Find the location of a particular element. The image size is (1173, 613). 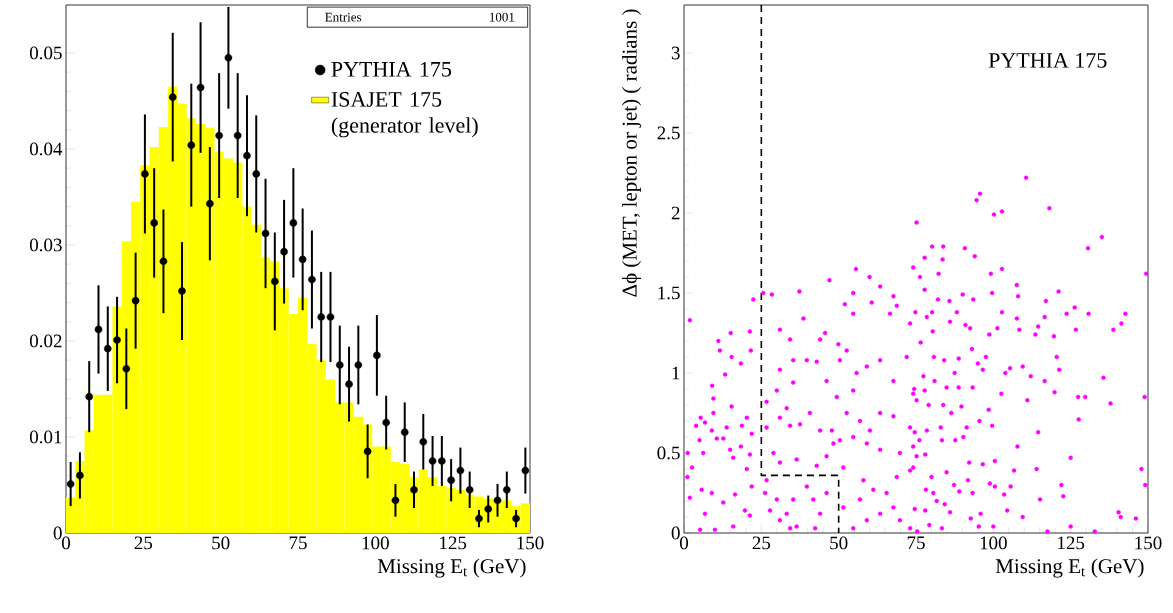

y-tick-label: 0.04 is located at coordinates (46, 149).